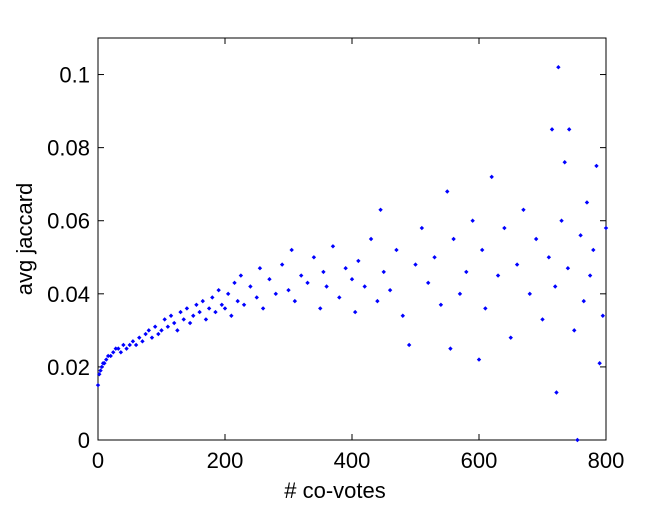 Image resolution: width=670 pixels, height=505 pixels. What do you see at coordinates (68, 148) in the screenshot?
I see `y-tick-label: 0.08` at bounding box center [68, 148].